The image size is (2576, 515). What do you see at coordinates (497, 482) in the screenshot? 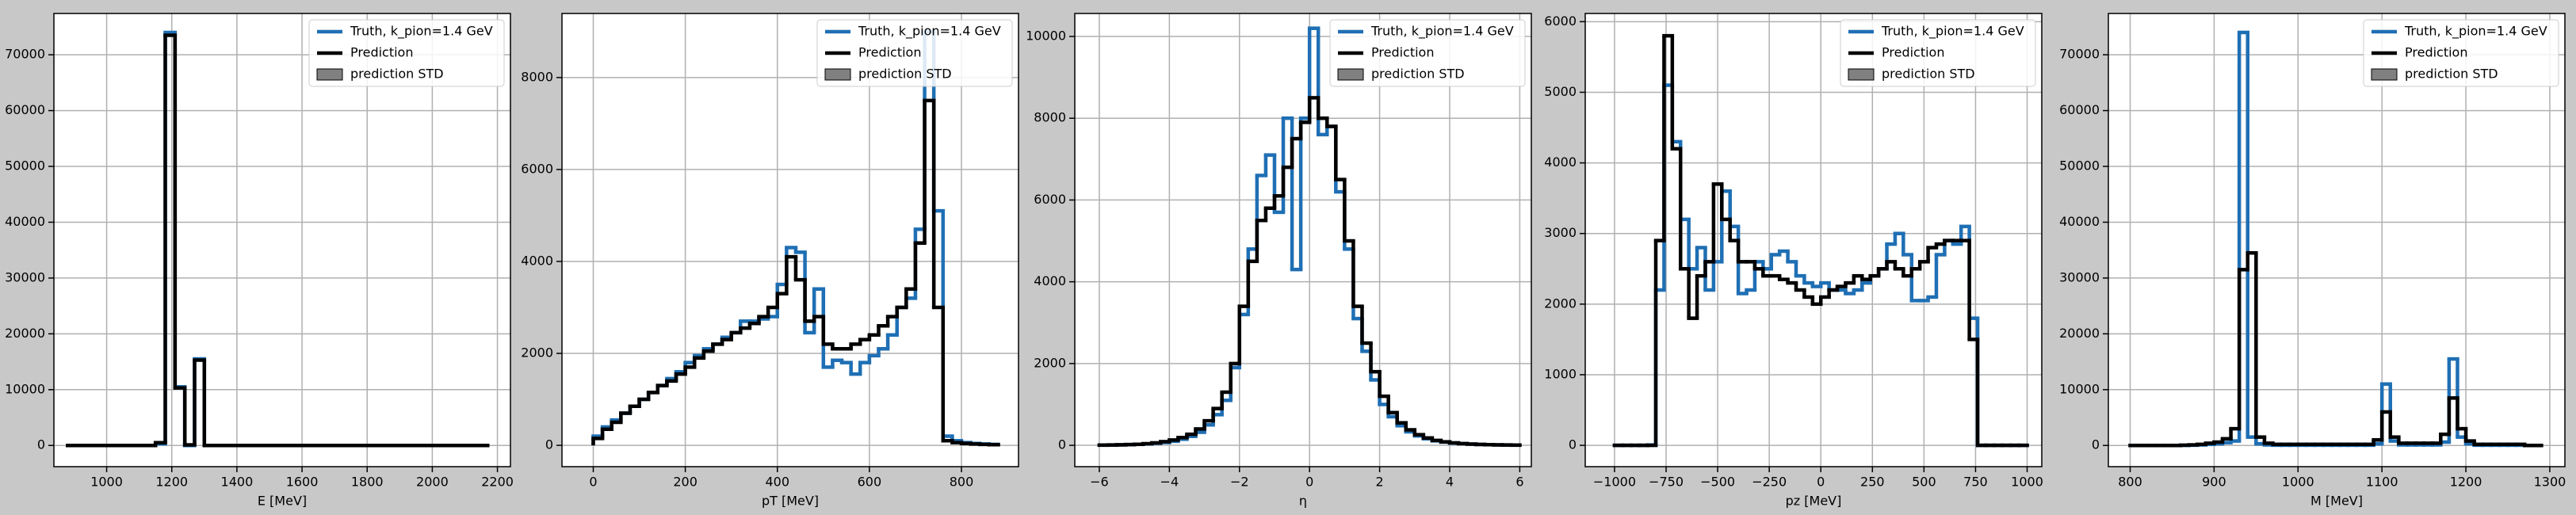
I see `x-tick-label: 2200` at bounding box center [497, 482].